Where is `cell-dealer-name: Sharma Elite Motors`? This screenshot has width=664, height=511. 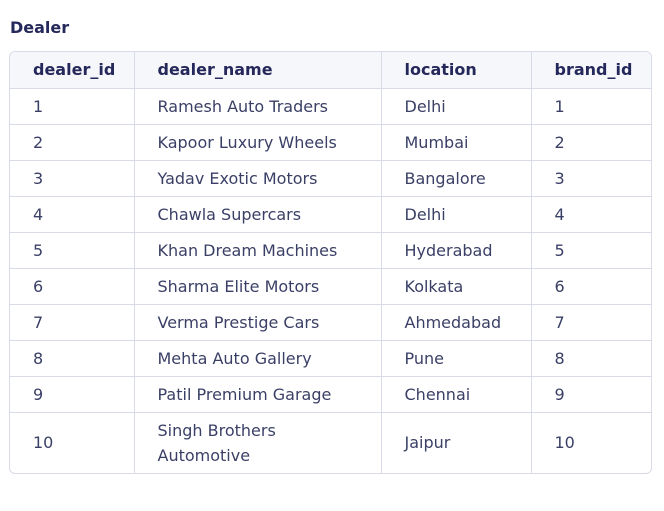
cell-dealer-name: Sharma Elite Motors is located at coordinates (258, 286).